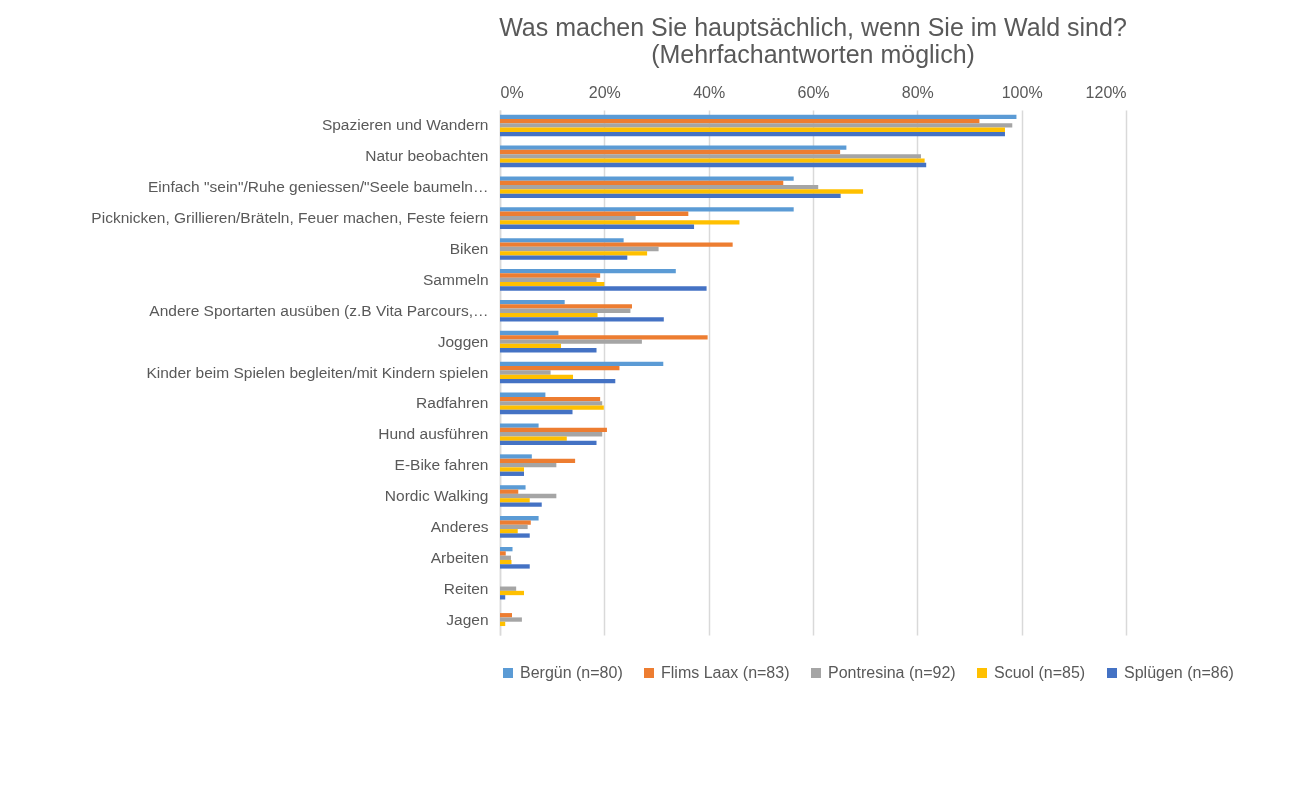 The width and height of the screenshot is (1298, 797). Describe the element at coordinates (290, 218) in the screenshot. I see `y-tick-label: Picknicken, Grillieren/Bräteln, Feuer machen, Feste feiern` at that location.